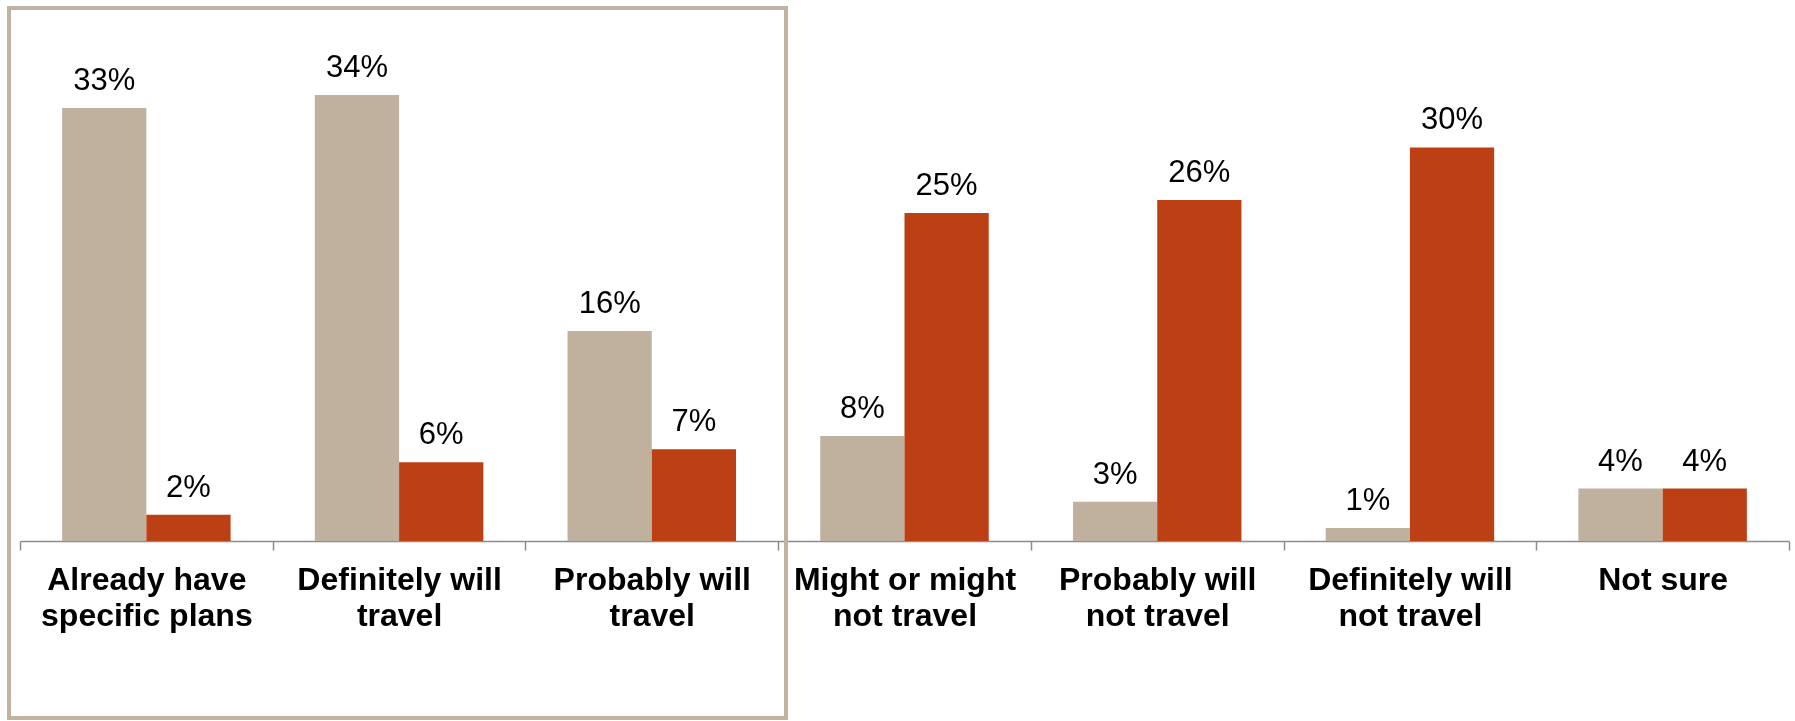 The height and width of the screenshot is (721, 1795). Describe the element at coordinates (1158, 596) in the screenshot. I see `x-tick-label: Probably will not travel` at that location.